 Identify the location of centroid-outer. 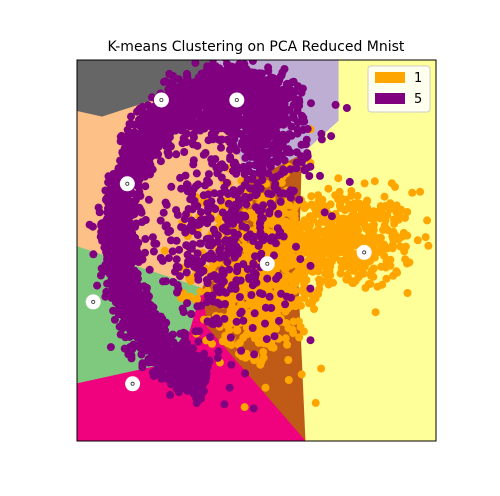
(133, 384).